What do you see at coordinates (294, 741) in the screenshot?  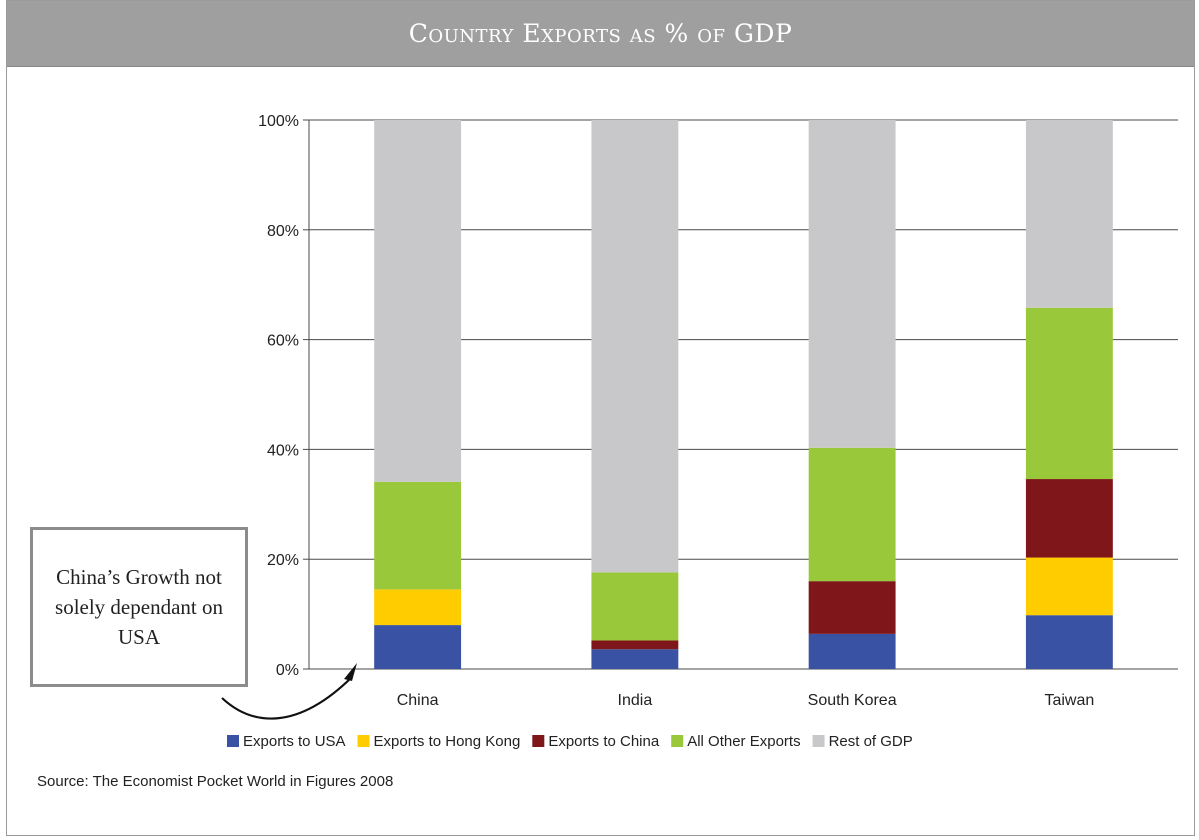 I see `legend-label: Exports to USA` at bounding box center [294, 741].